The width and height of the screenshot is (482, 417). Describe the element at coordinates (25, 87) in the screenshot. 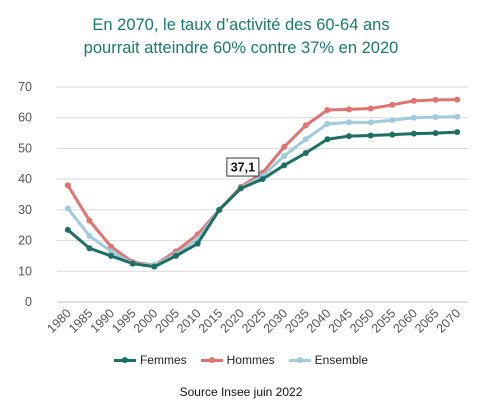

I see `y-tick-label: 70` at that location.